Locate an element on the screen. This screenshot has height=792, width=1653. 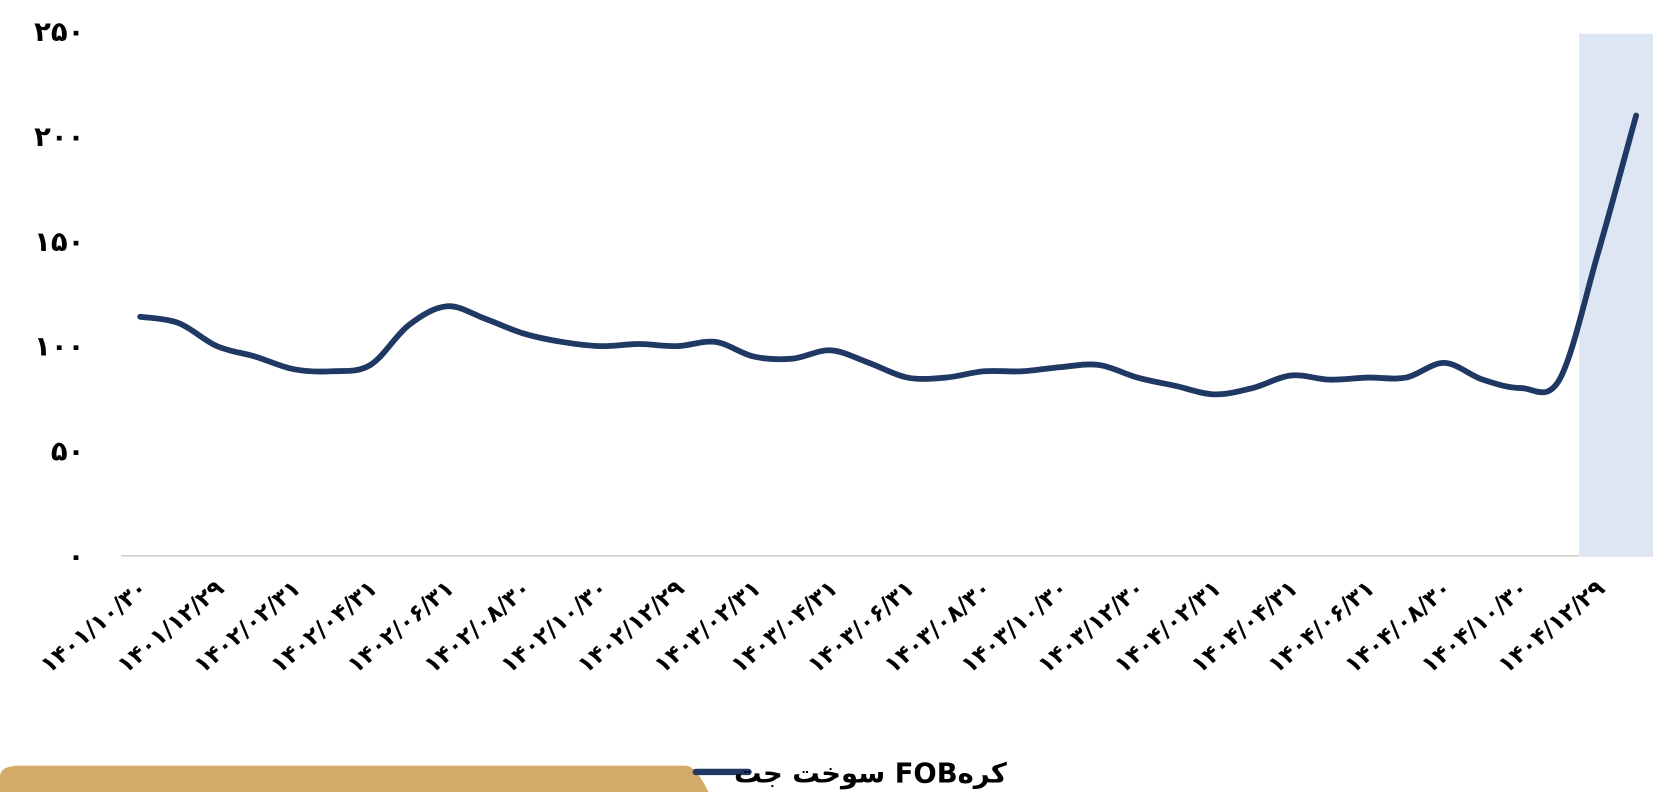
y-tick-label: ۱۵۰ is located at coordinates (59, 242).